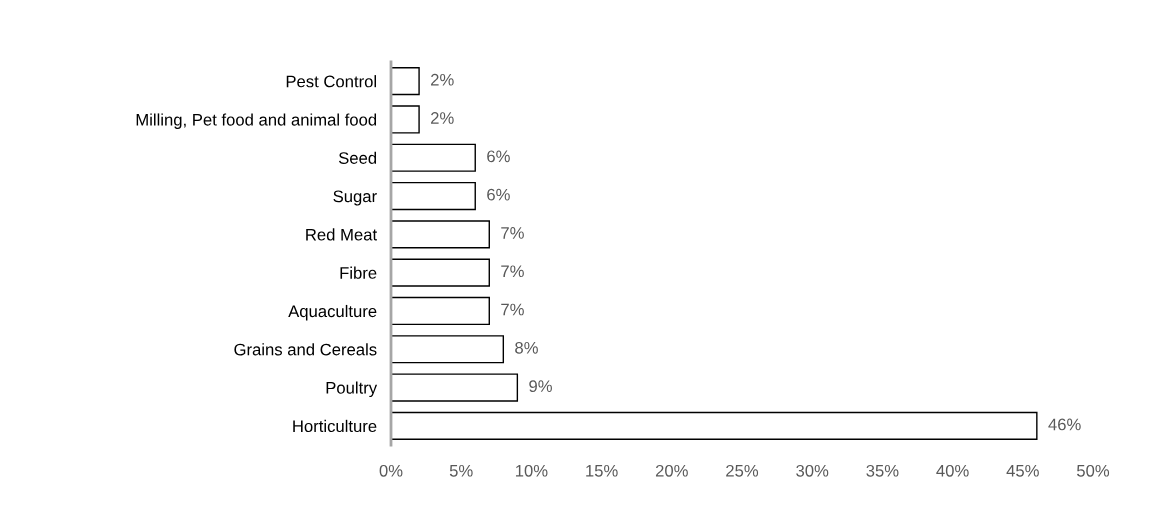 Image resolution: width=1149 pixels, height=507 pixels. Describe the element at coordinates (357, 157) in the screenshot. I see `y-tick-label: Seed` at that location.